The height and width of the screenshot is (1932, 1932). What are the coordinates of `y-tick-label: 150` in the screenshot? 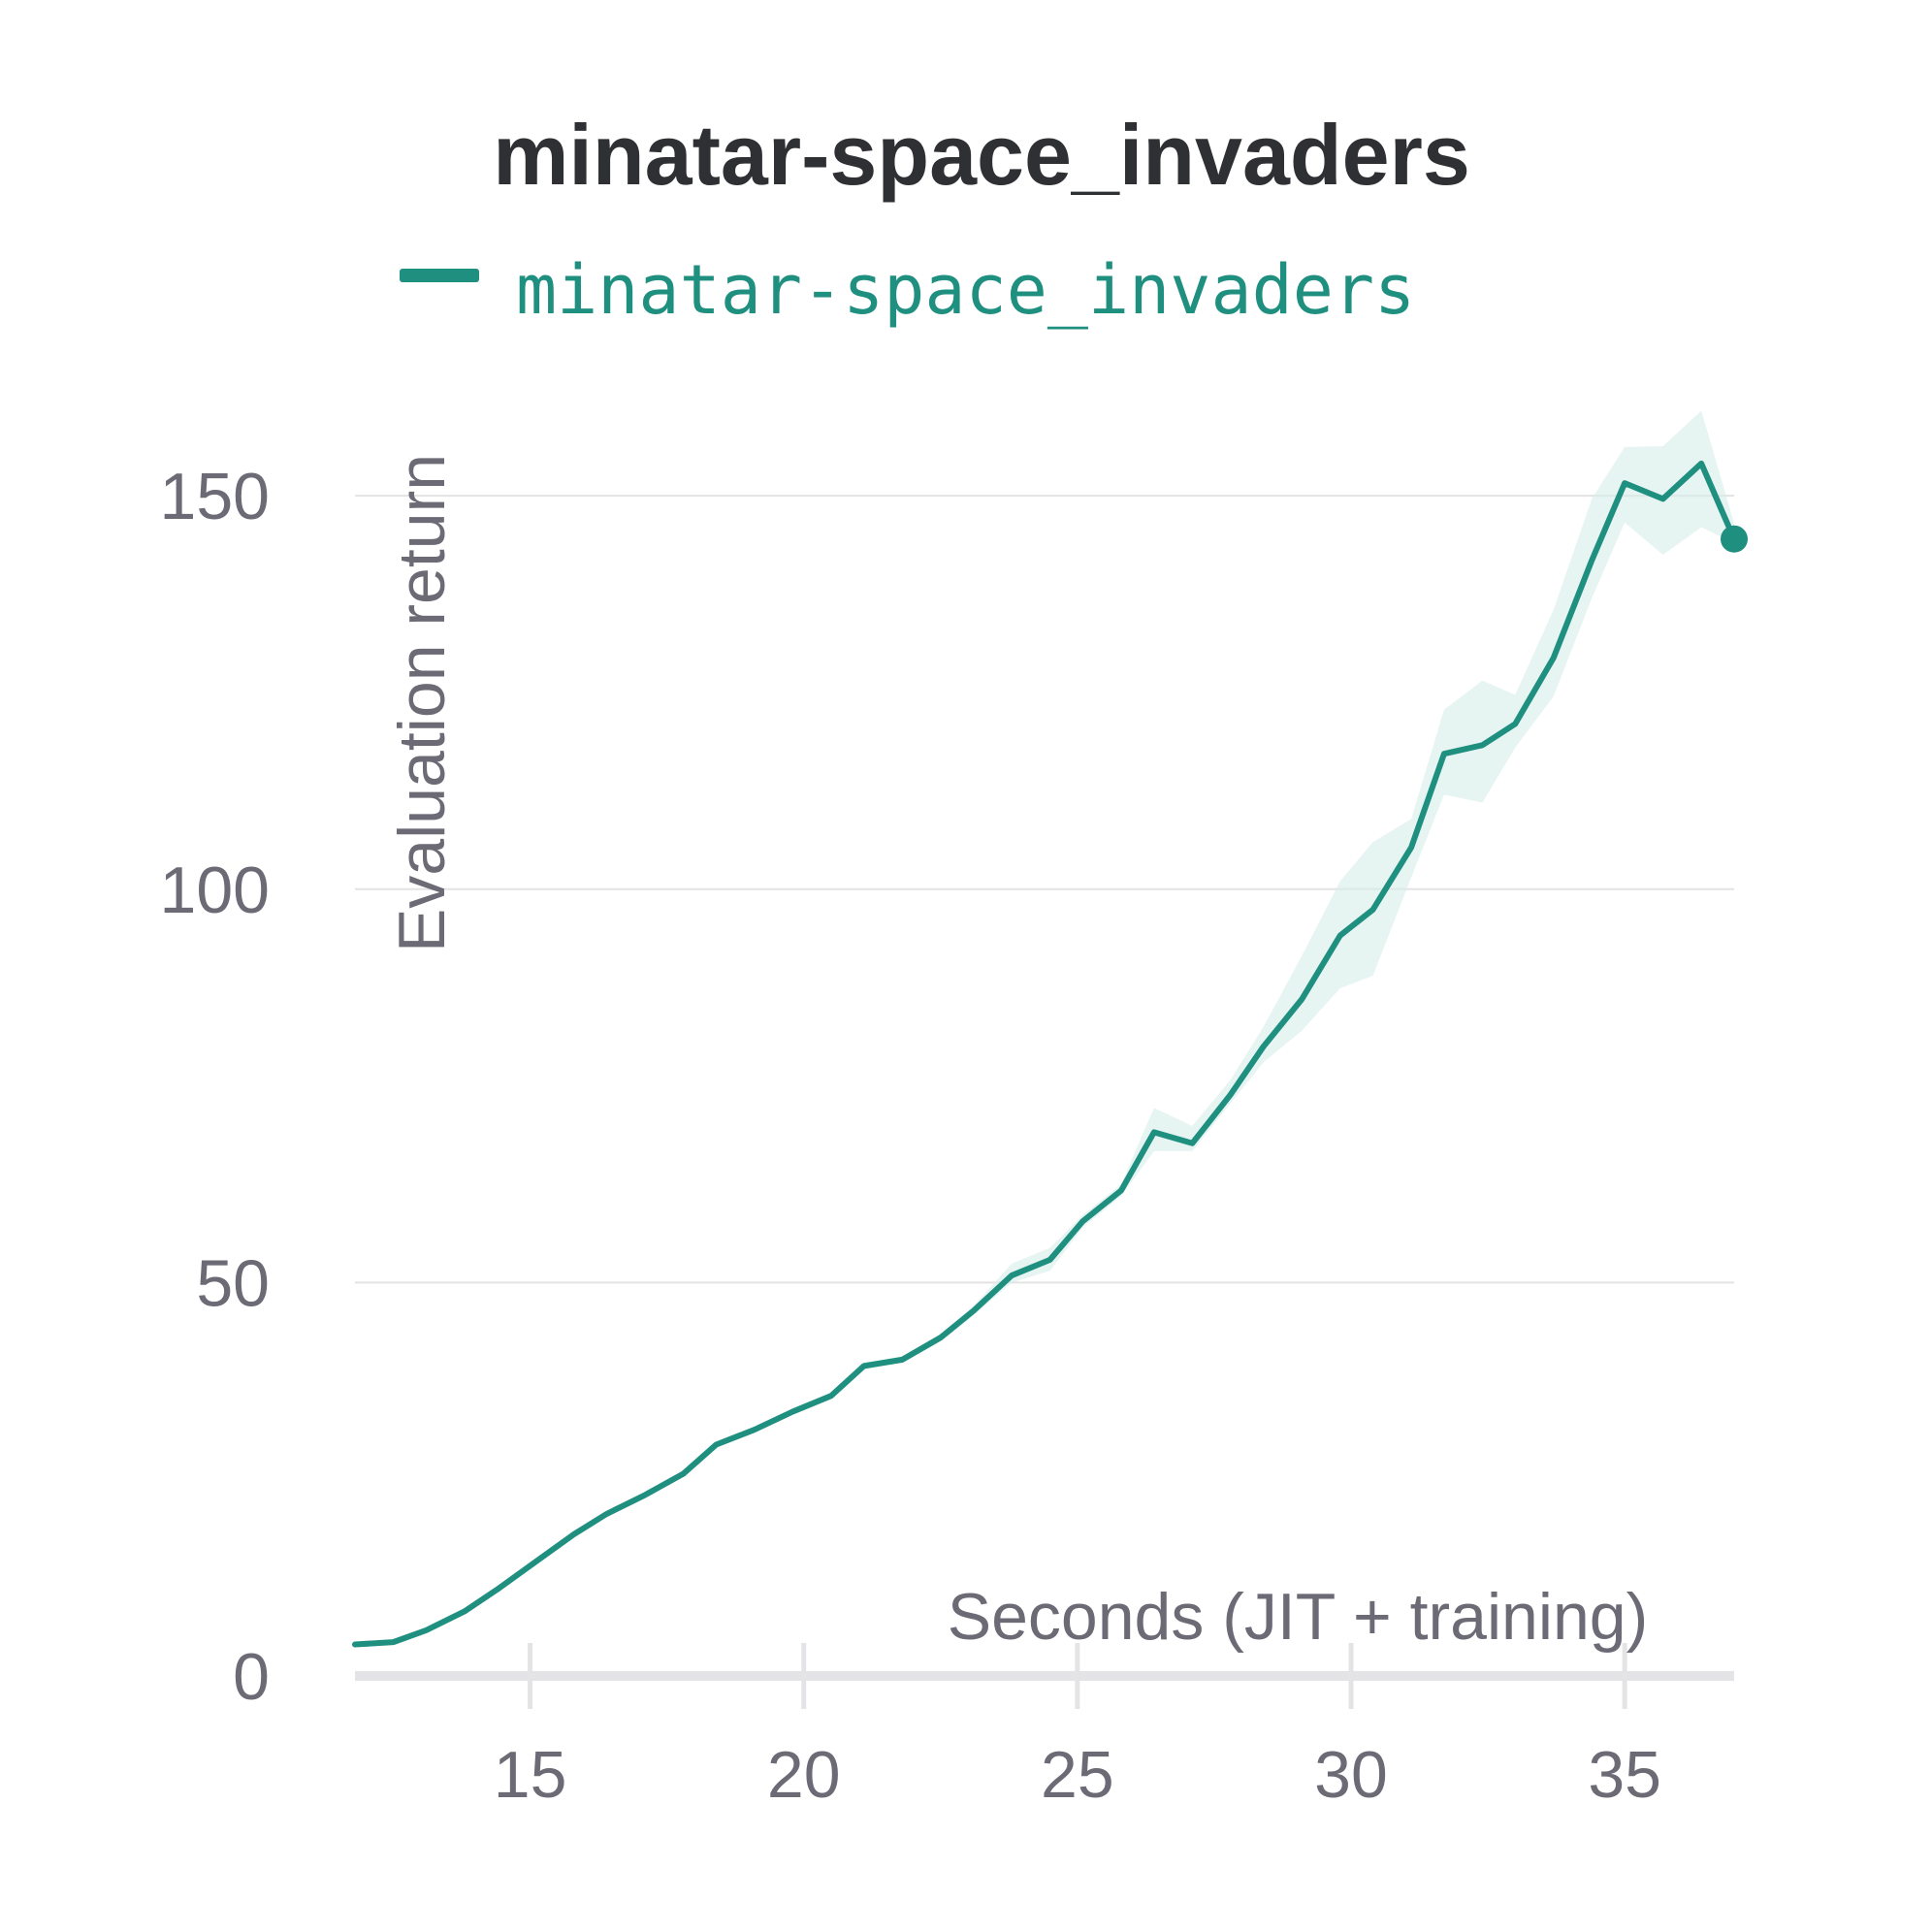 It's located at (215, 496).